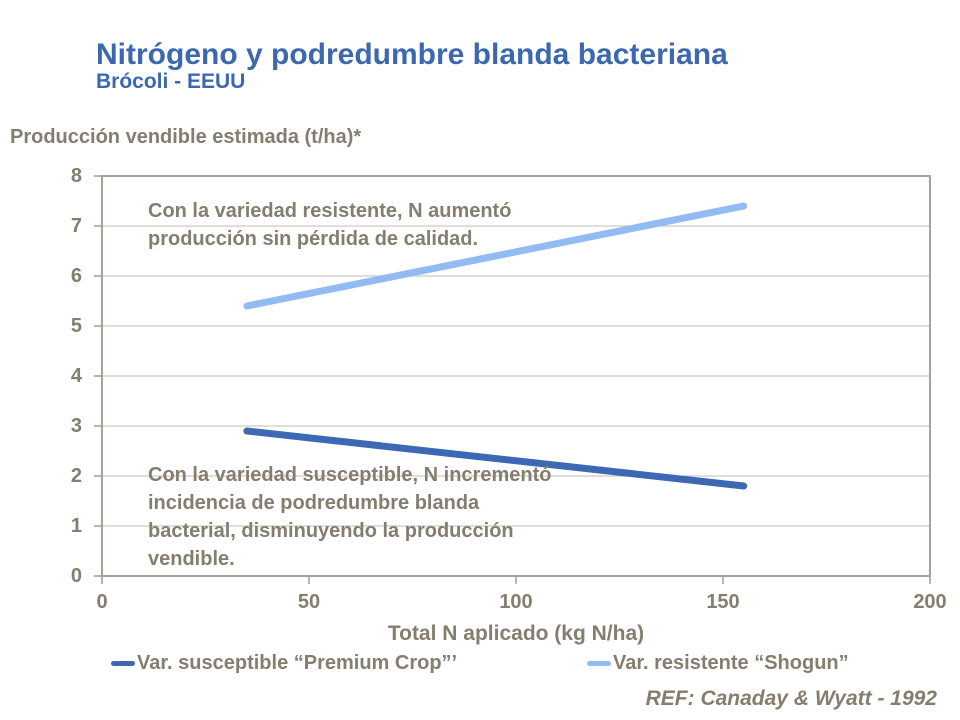 This screenshot has width=960, height=720. I want to click on y-tick-label: 8, so click(76, 176).